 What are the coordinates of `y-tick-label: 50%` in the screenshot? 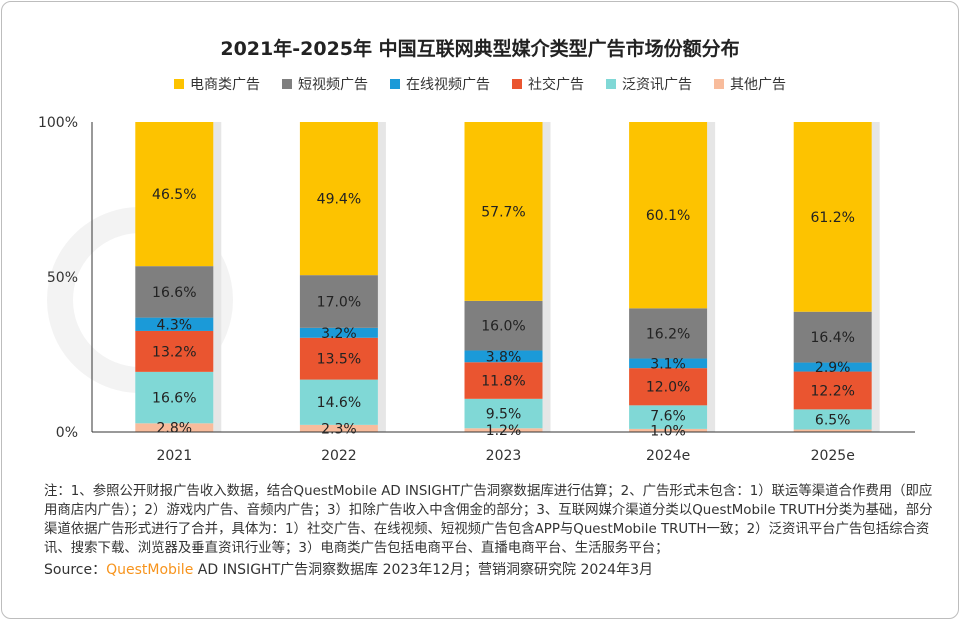 It's located at (62, 278).